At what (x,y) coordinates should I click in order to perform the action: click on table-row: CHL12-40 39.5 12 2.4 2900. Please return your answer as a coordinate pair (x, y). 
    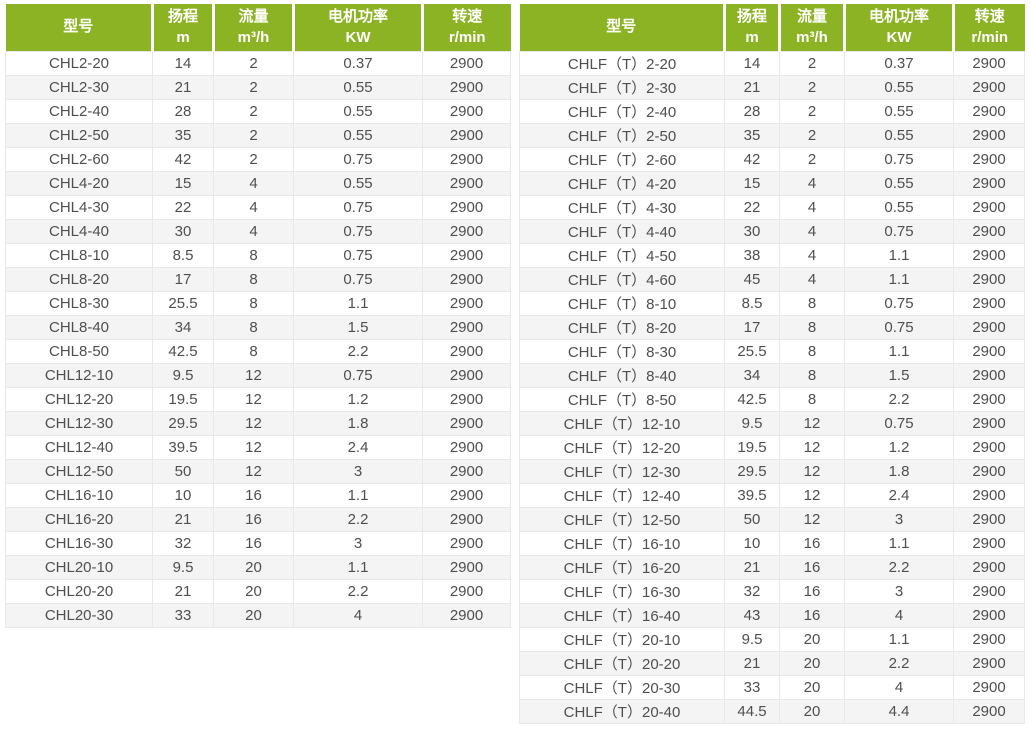
    Looking at the image, I should click on (258, 447).